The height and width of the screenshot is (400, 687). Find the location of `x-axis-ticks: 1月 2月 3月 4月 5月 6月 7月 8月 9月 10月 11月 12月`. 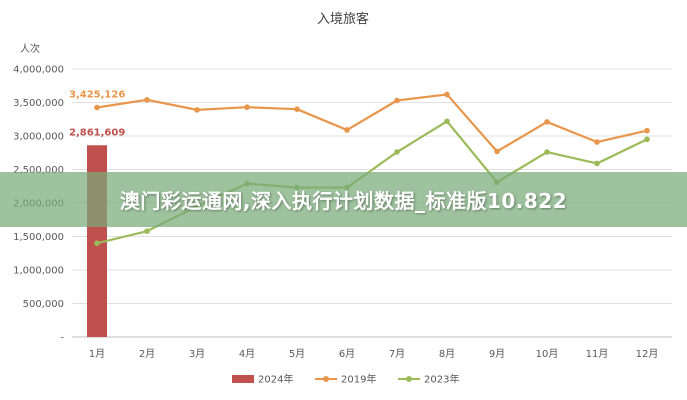

x-axis-ticks: 1月 2月 3月 4月 5月 6月 7月 8月 9月 10月 11月 12月 is located at coordinates (374, 354).